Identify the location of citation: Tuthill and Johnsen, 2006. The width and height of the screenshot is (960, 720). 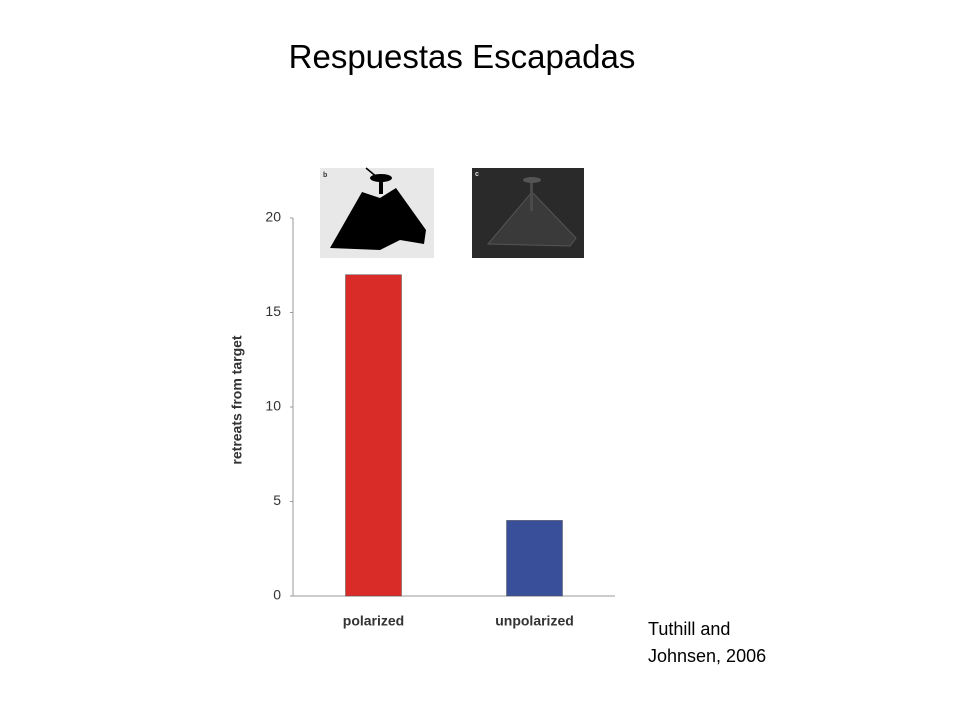
(707, 642).